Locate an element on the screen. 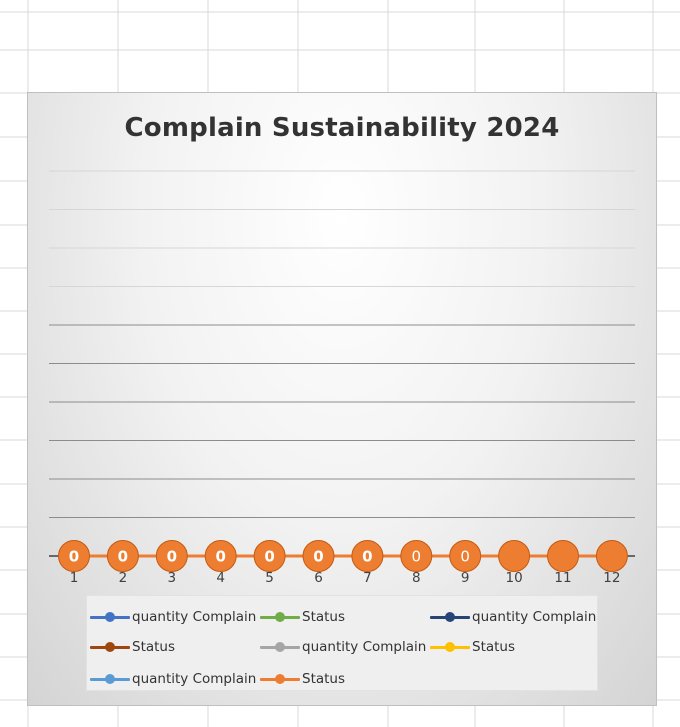 This screenshot has width=680, height=727. x-tick-label-11: 11 is located at coordinates (562, 578).